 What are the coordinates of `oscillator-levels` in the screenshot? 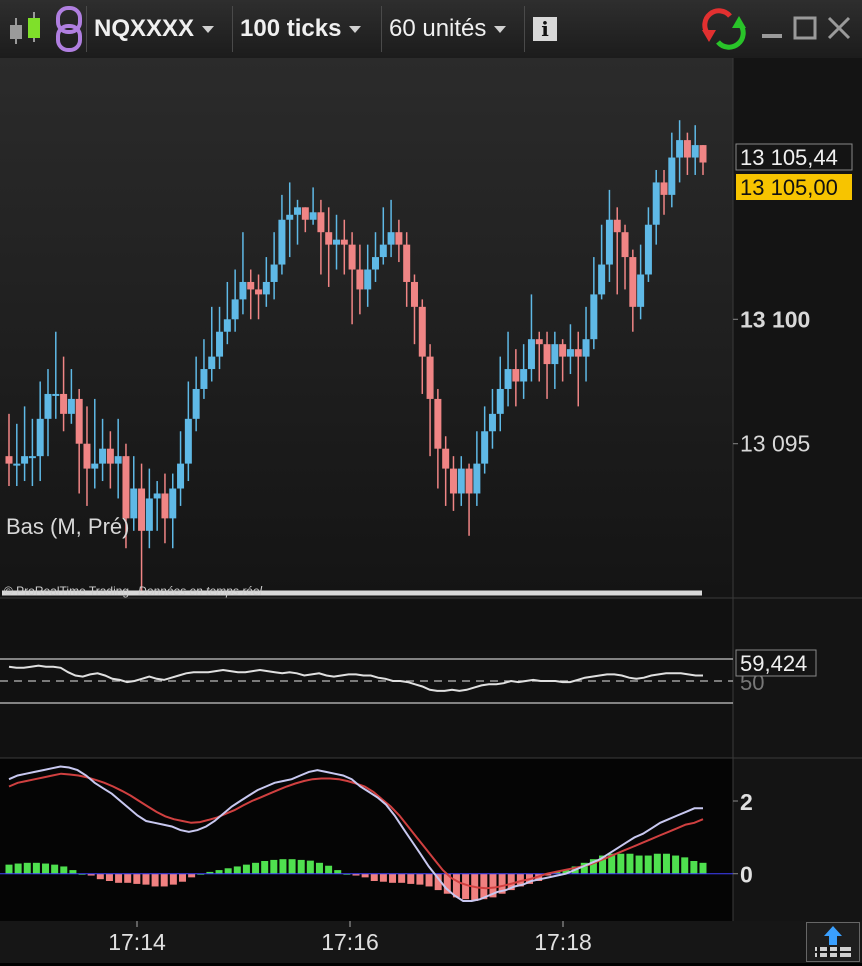 It's located at (366, 681).